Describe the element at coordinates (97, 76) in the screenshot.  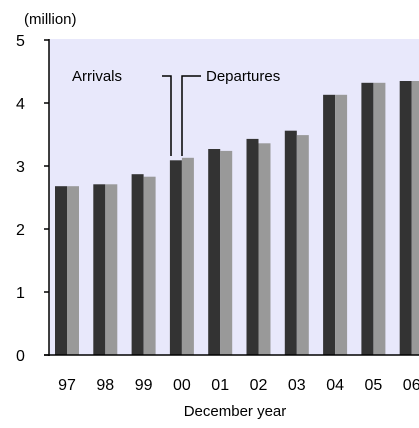
I see `legend-arrivals-label: Arrivals` at that location.